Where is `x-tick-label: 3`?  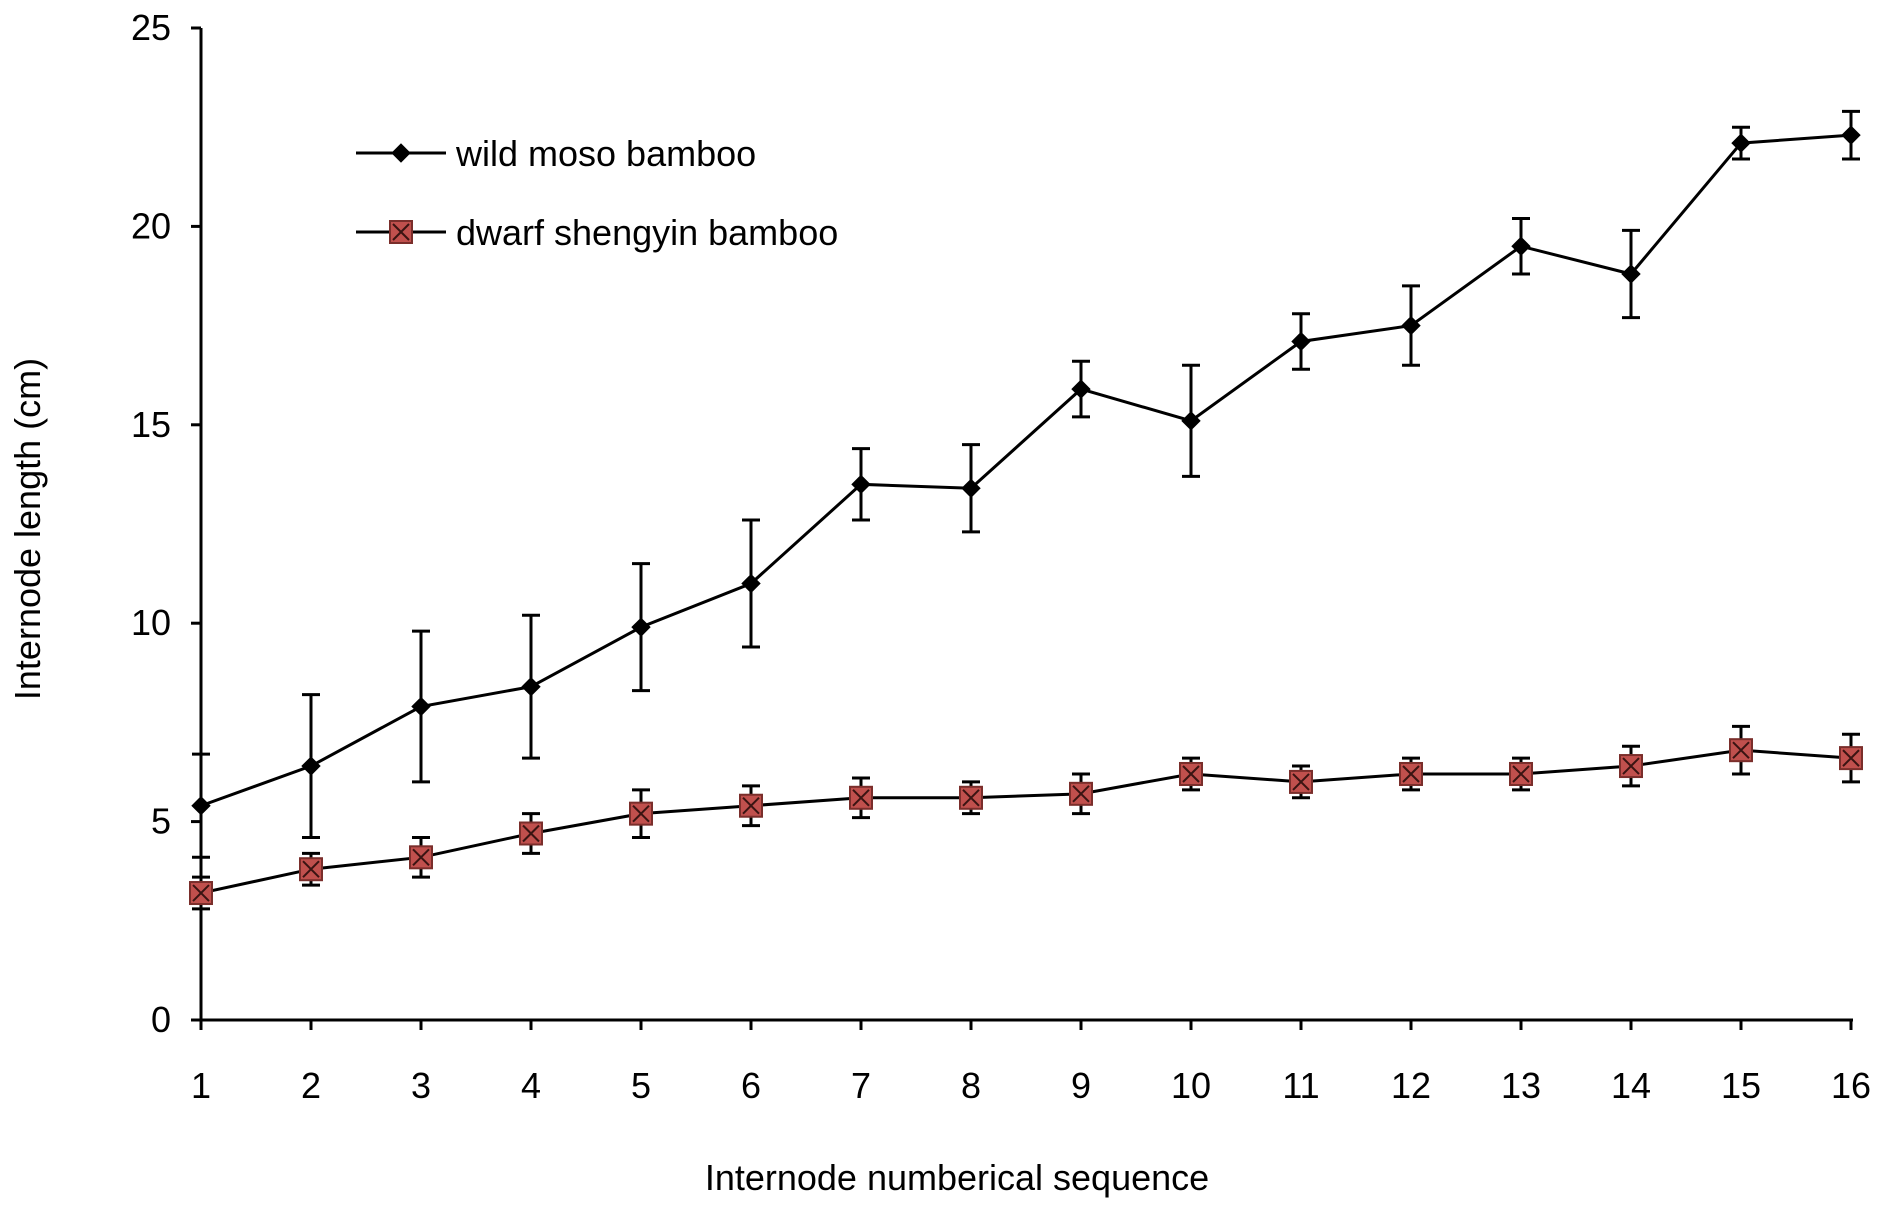
x-tick-label: 3 is located at coordinates (421, 1085).